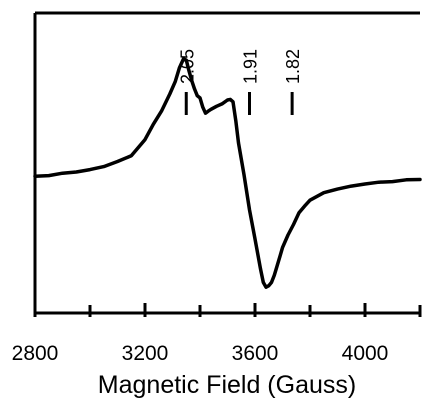 This screenshot has height=401, width=422. I want to click on x-tick-label: 2800, so click(35, 353).